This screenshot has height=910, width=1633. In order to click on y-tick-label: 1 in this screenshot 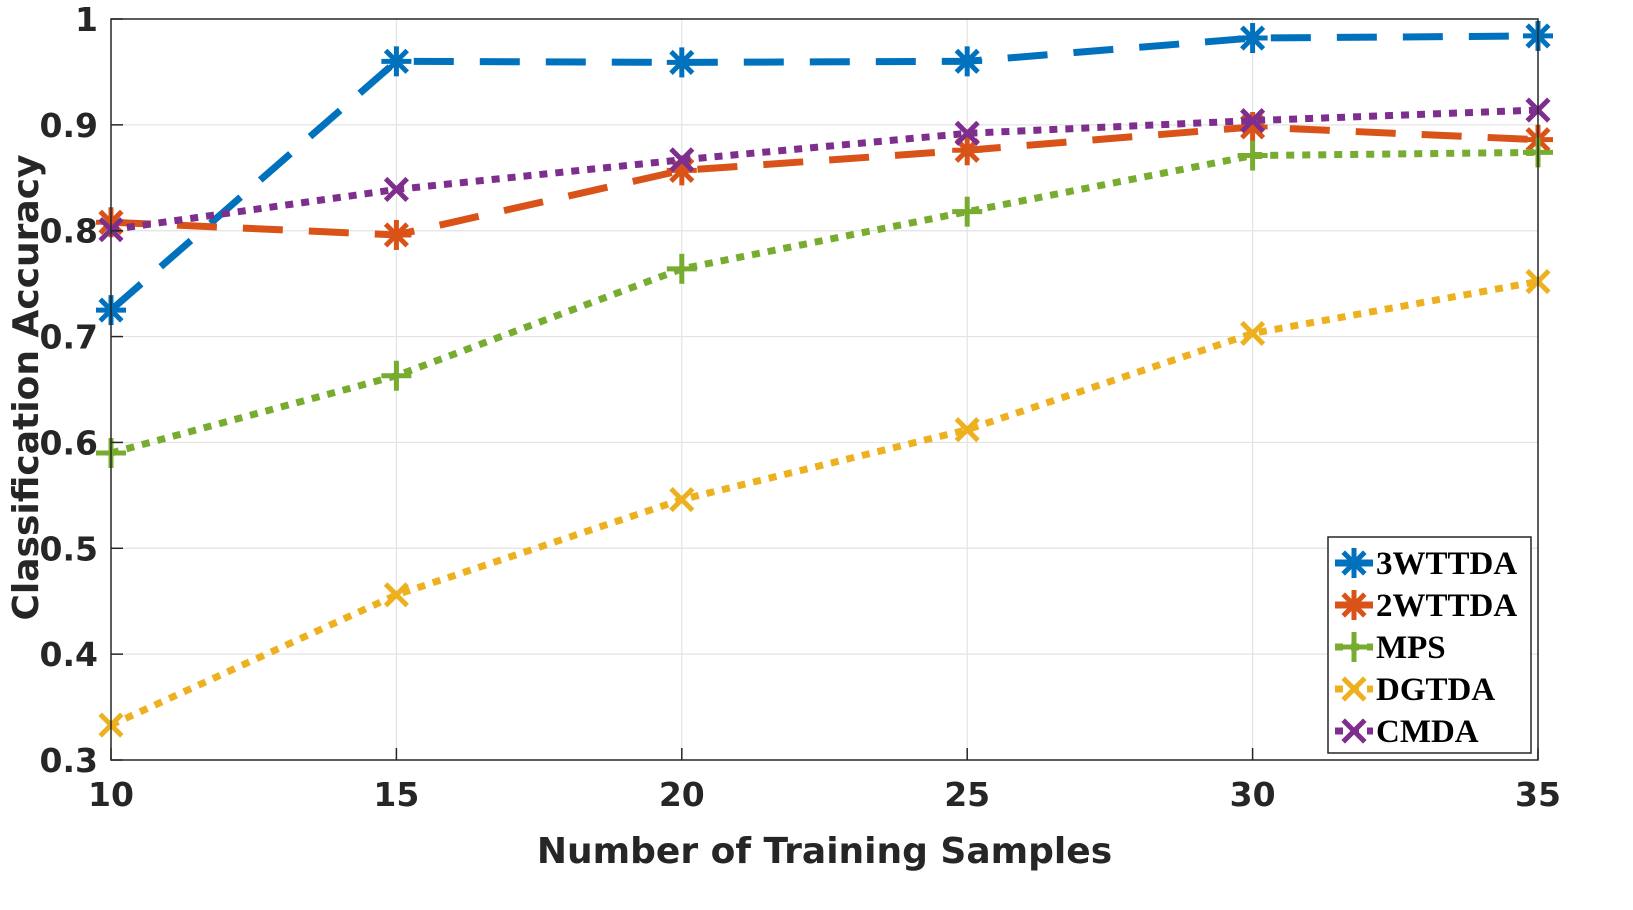, I will do `click(86, 19)`.